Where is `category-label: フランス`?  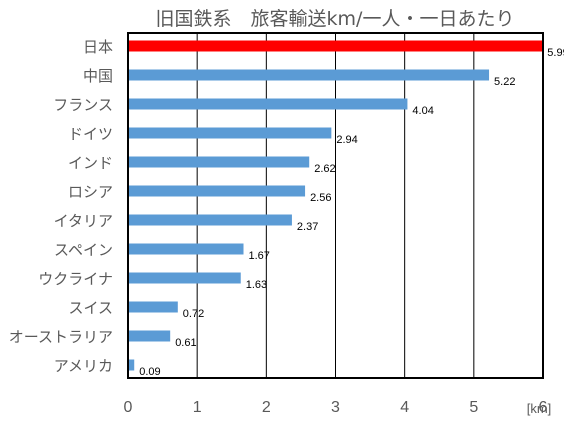
category-label: フランス is located at coordinates (83, 105).